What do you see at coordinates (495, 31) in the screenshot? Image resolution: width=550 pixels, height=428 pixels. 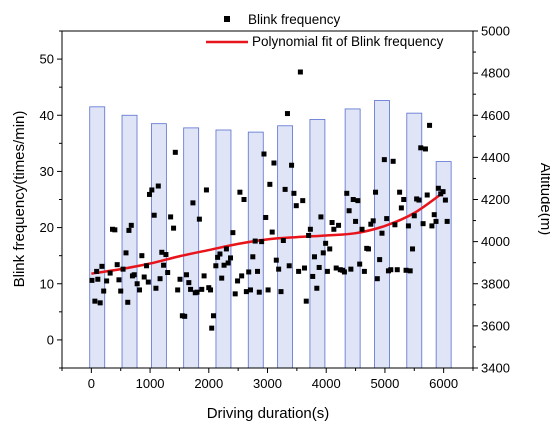 I see `y2-tick-label: 5000` at bounding box center [495, 31].